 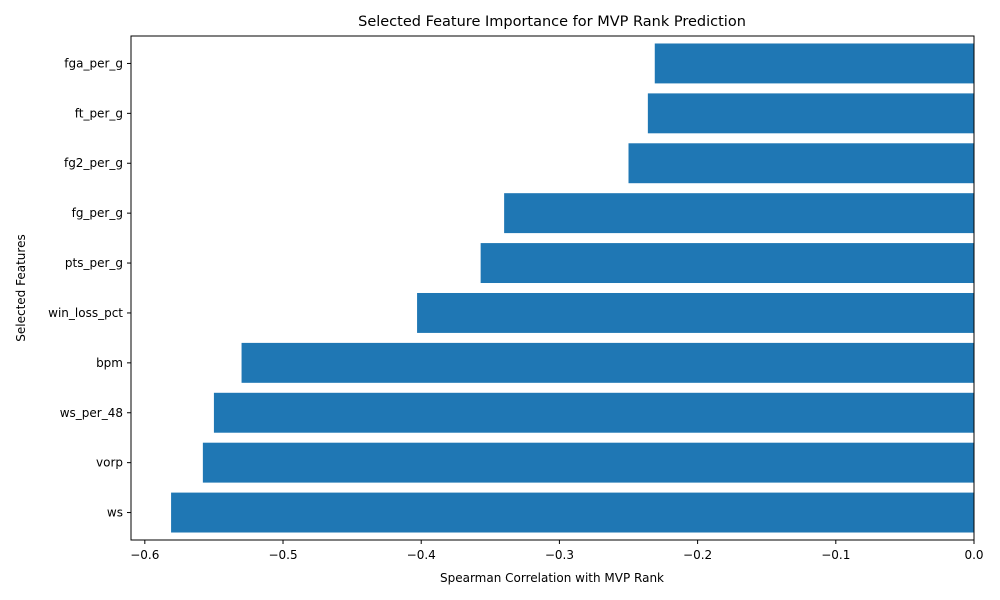 I want to click on y-tick-label-fg_per_g: fg_per_g, so click(x=97, y=213).